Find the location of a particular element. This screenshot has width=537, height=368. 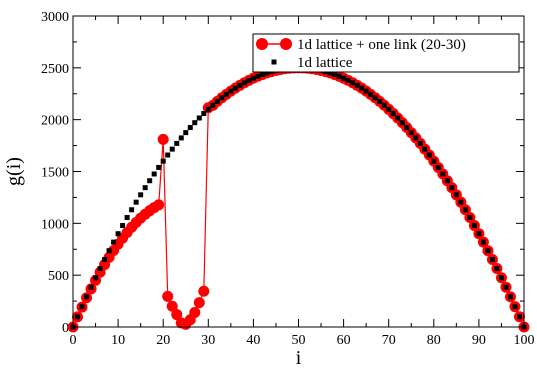

x-tick-label: 70 is located at coordinates (389, 340).